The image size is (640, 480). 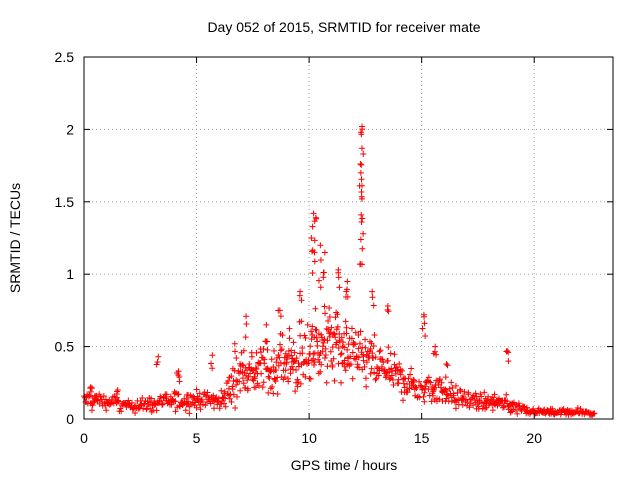 What do you see at coordinates (70, 129) in the screenshot?
I see `y-tick-label: 2` at bounding box center [70, 129].